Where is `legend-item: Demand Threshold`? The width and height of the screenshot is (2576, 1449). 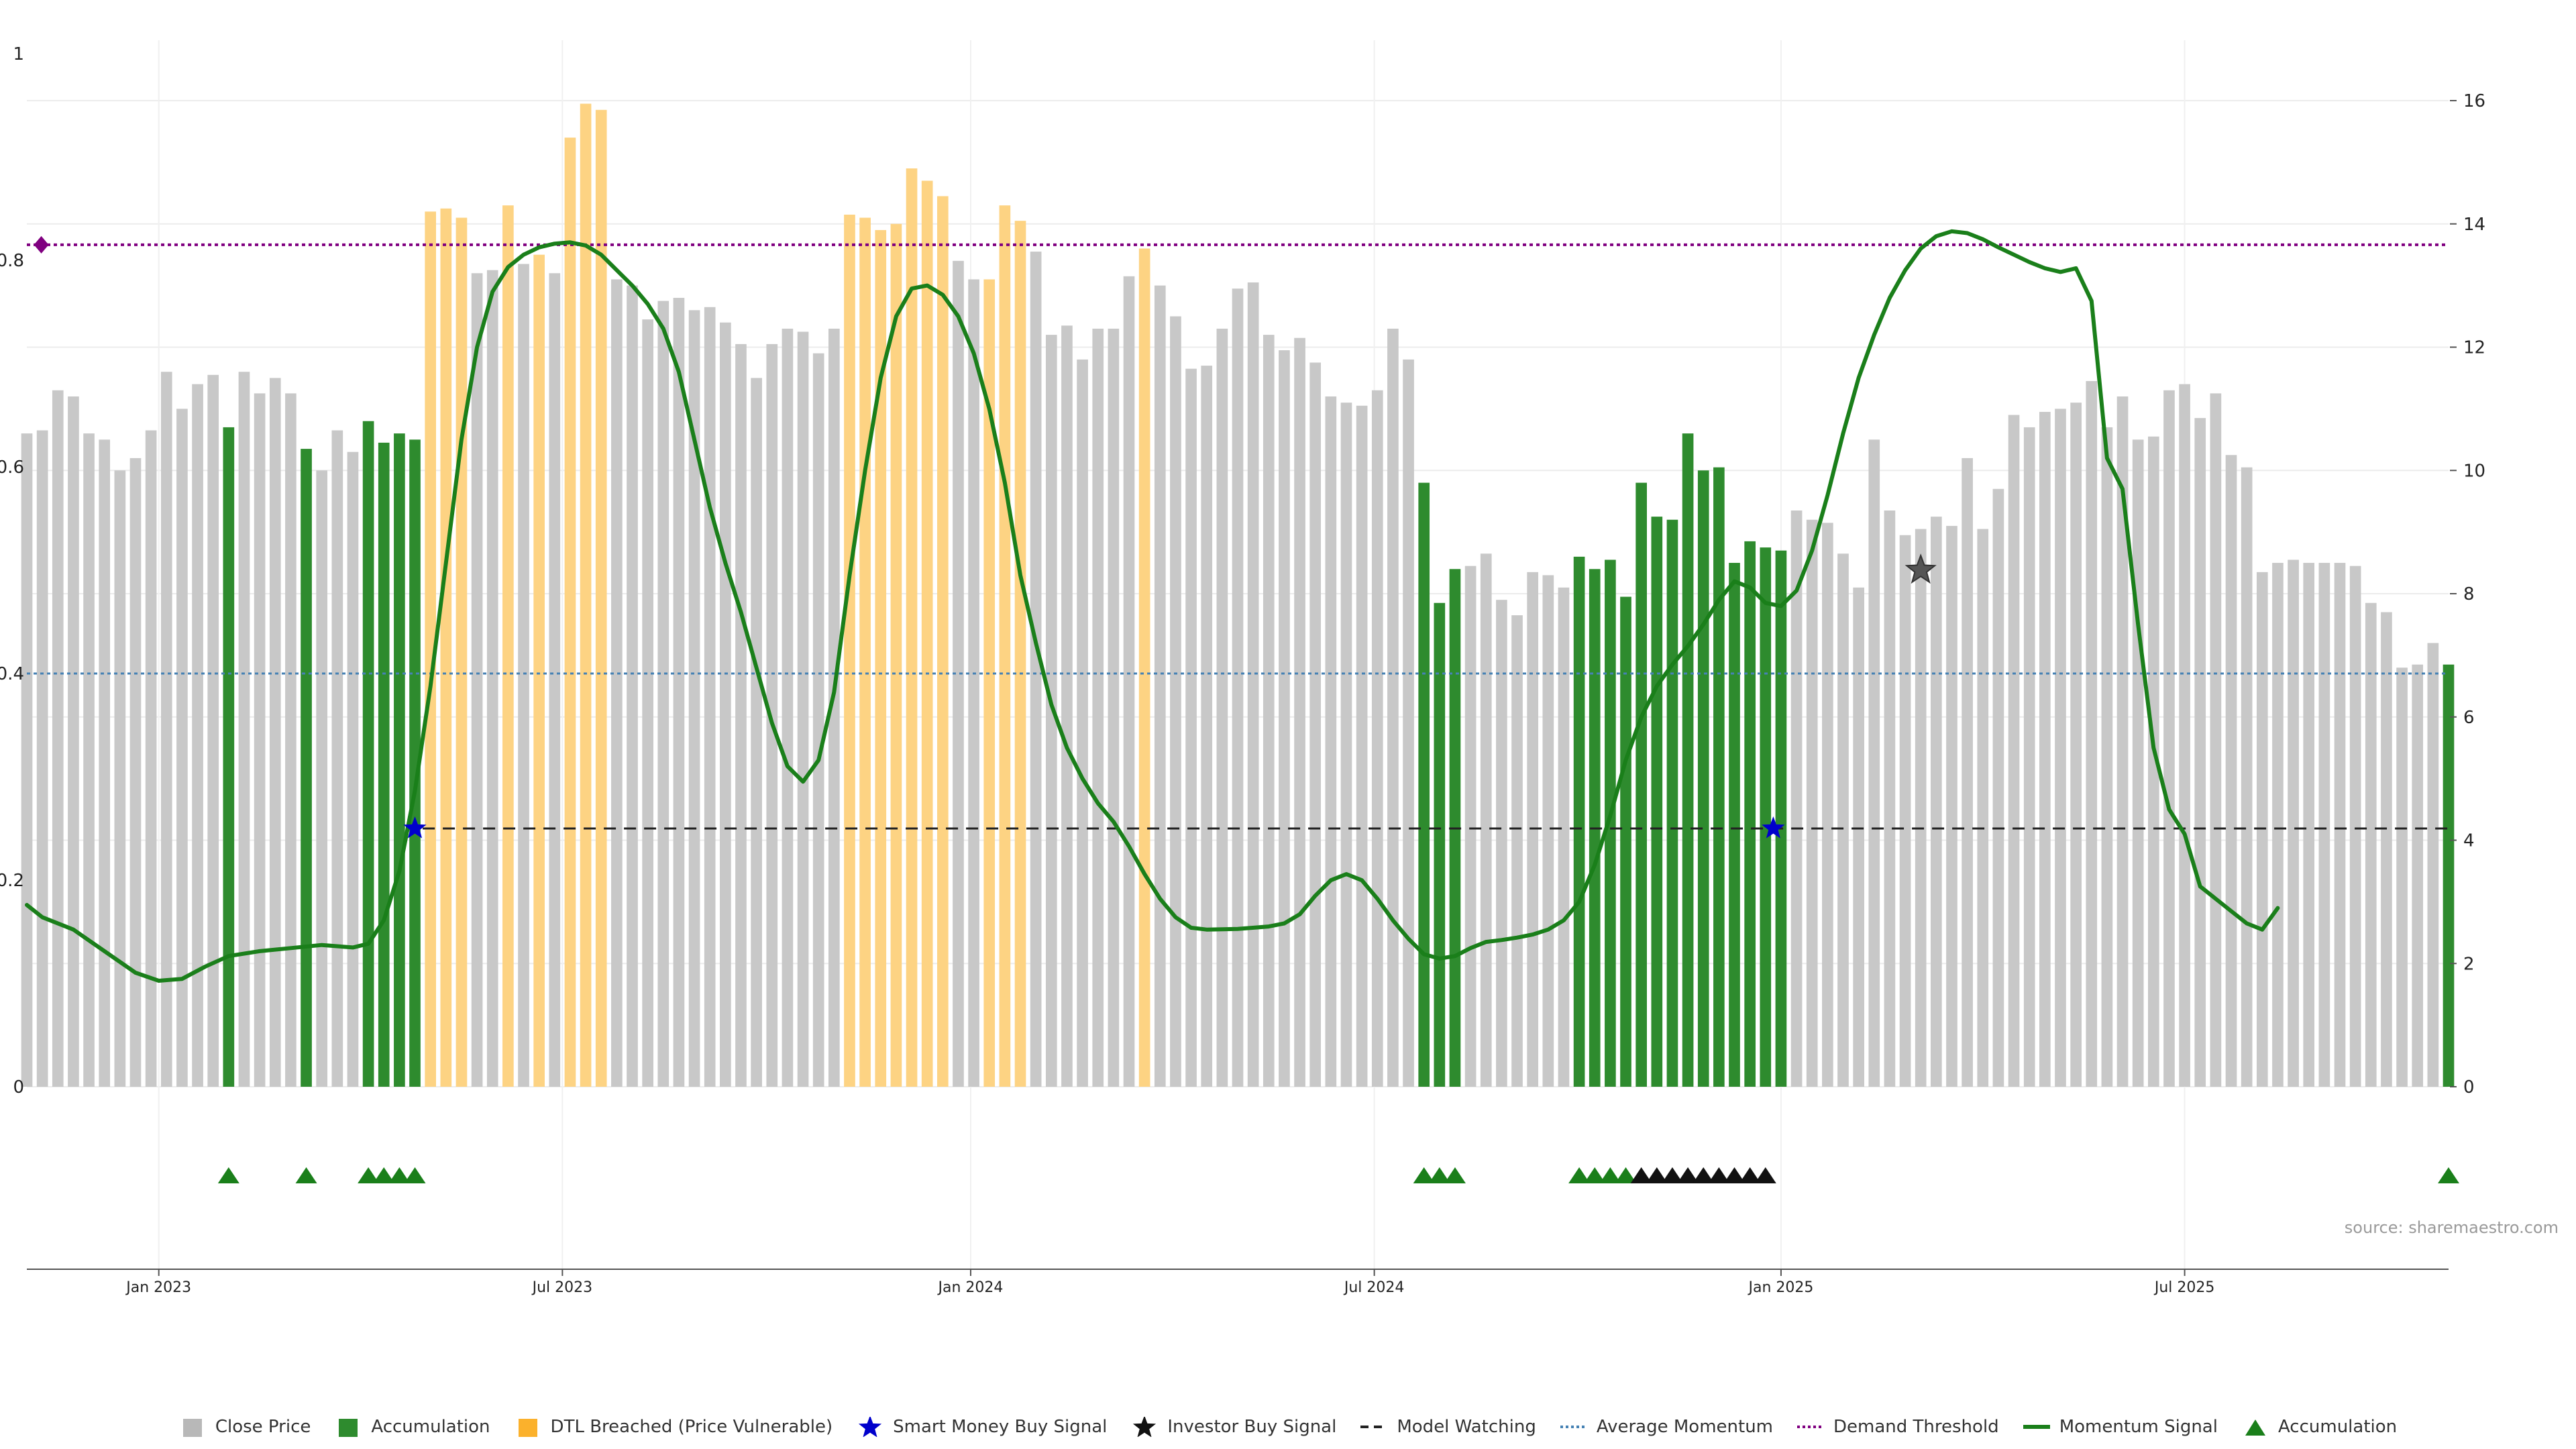
legend-item: Demand Threshold is located at coordinates (1898, 1427).